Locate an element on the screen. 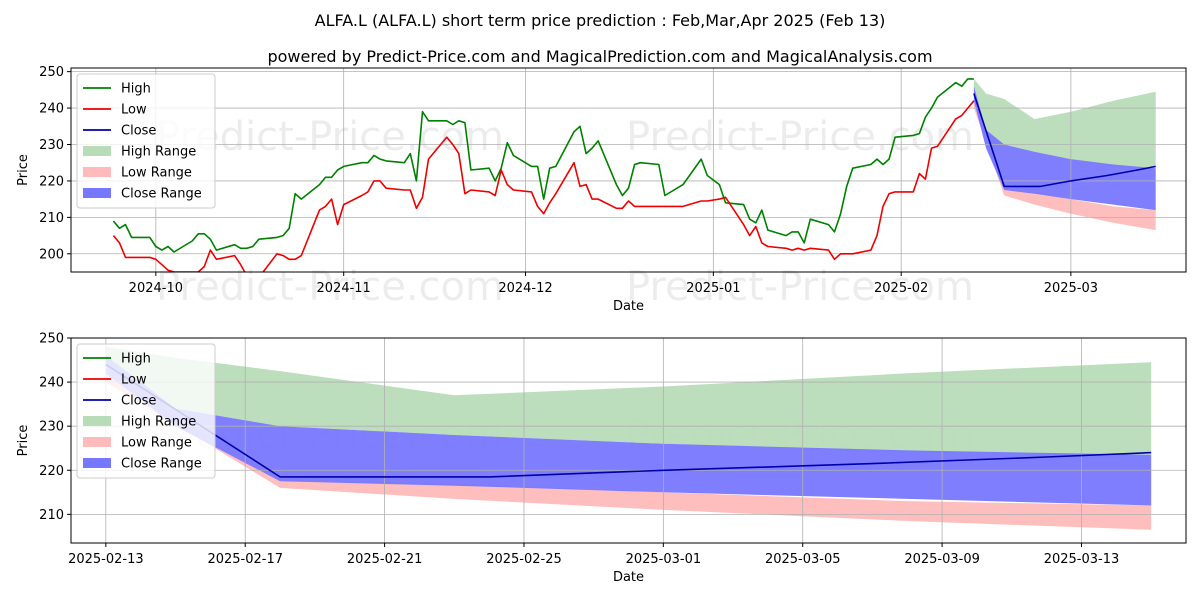  series-line-close is located at coordinates (1064, 140).